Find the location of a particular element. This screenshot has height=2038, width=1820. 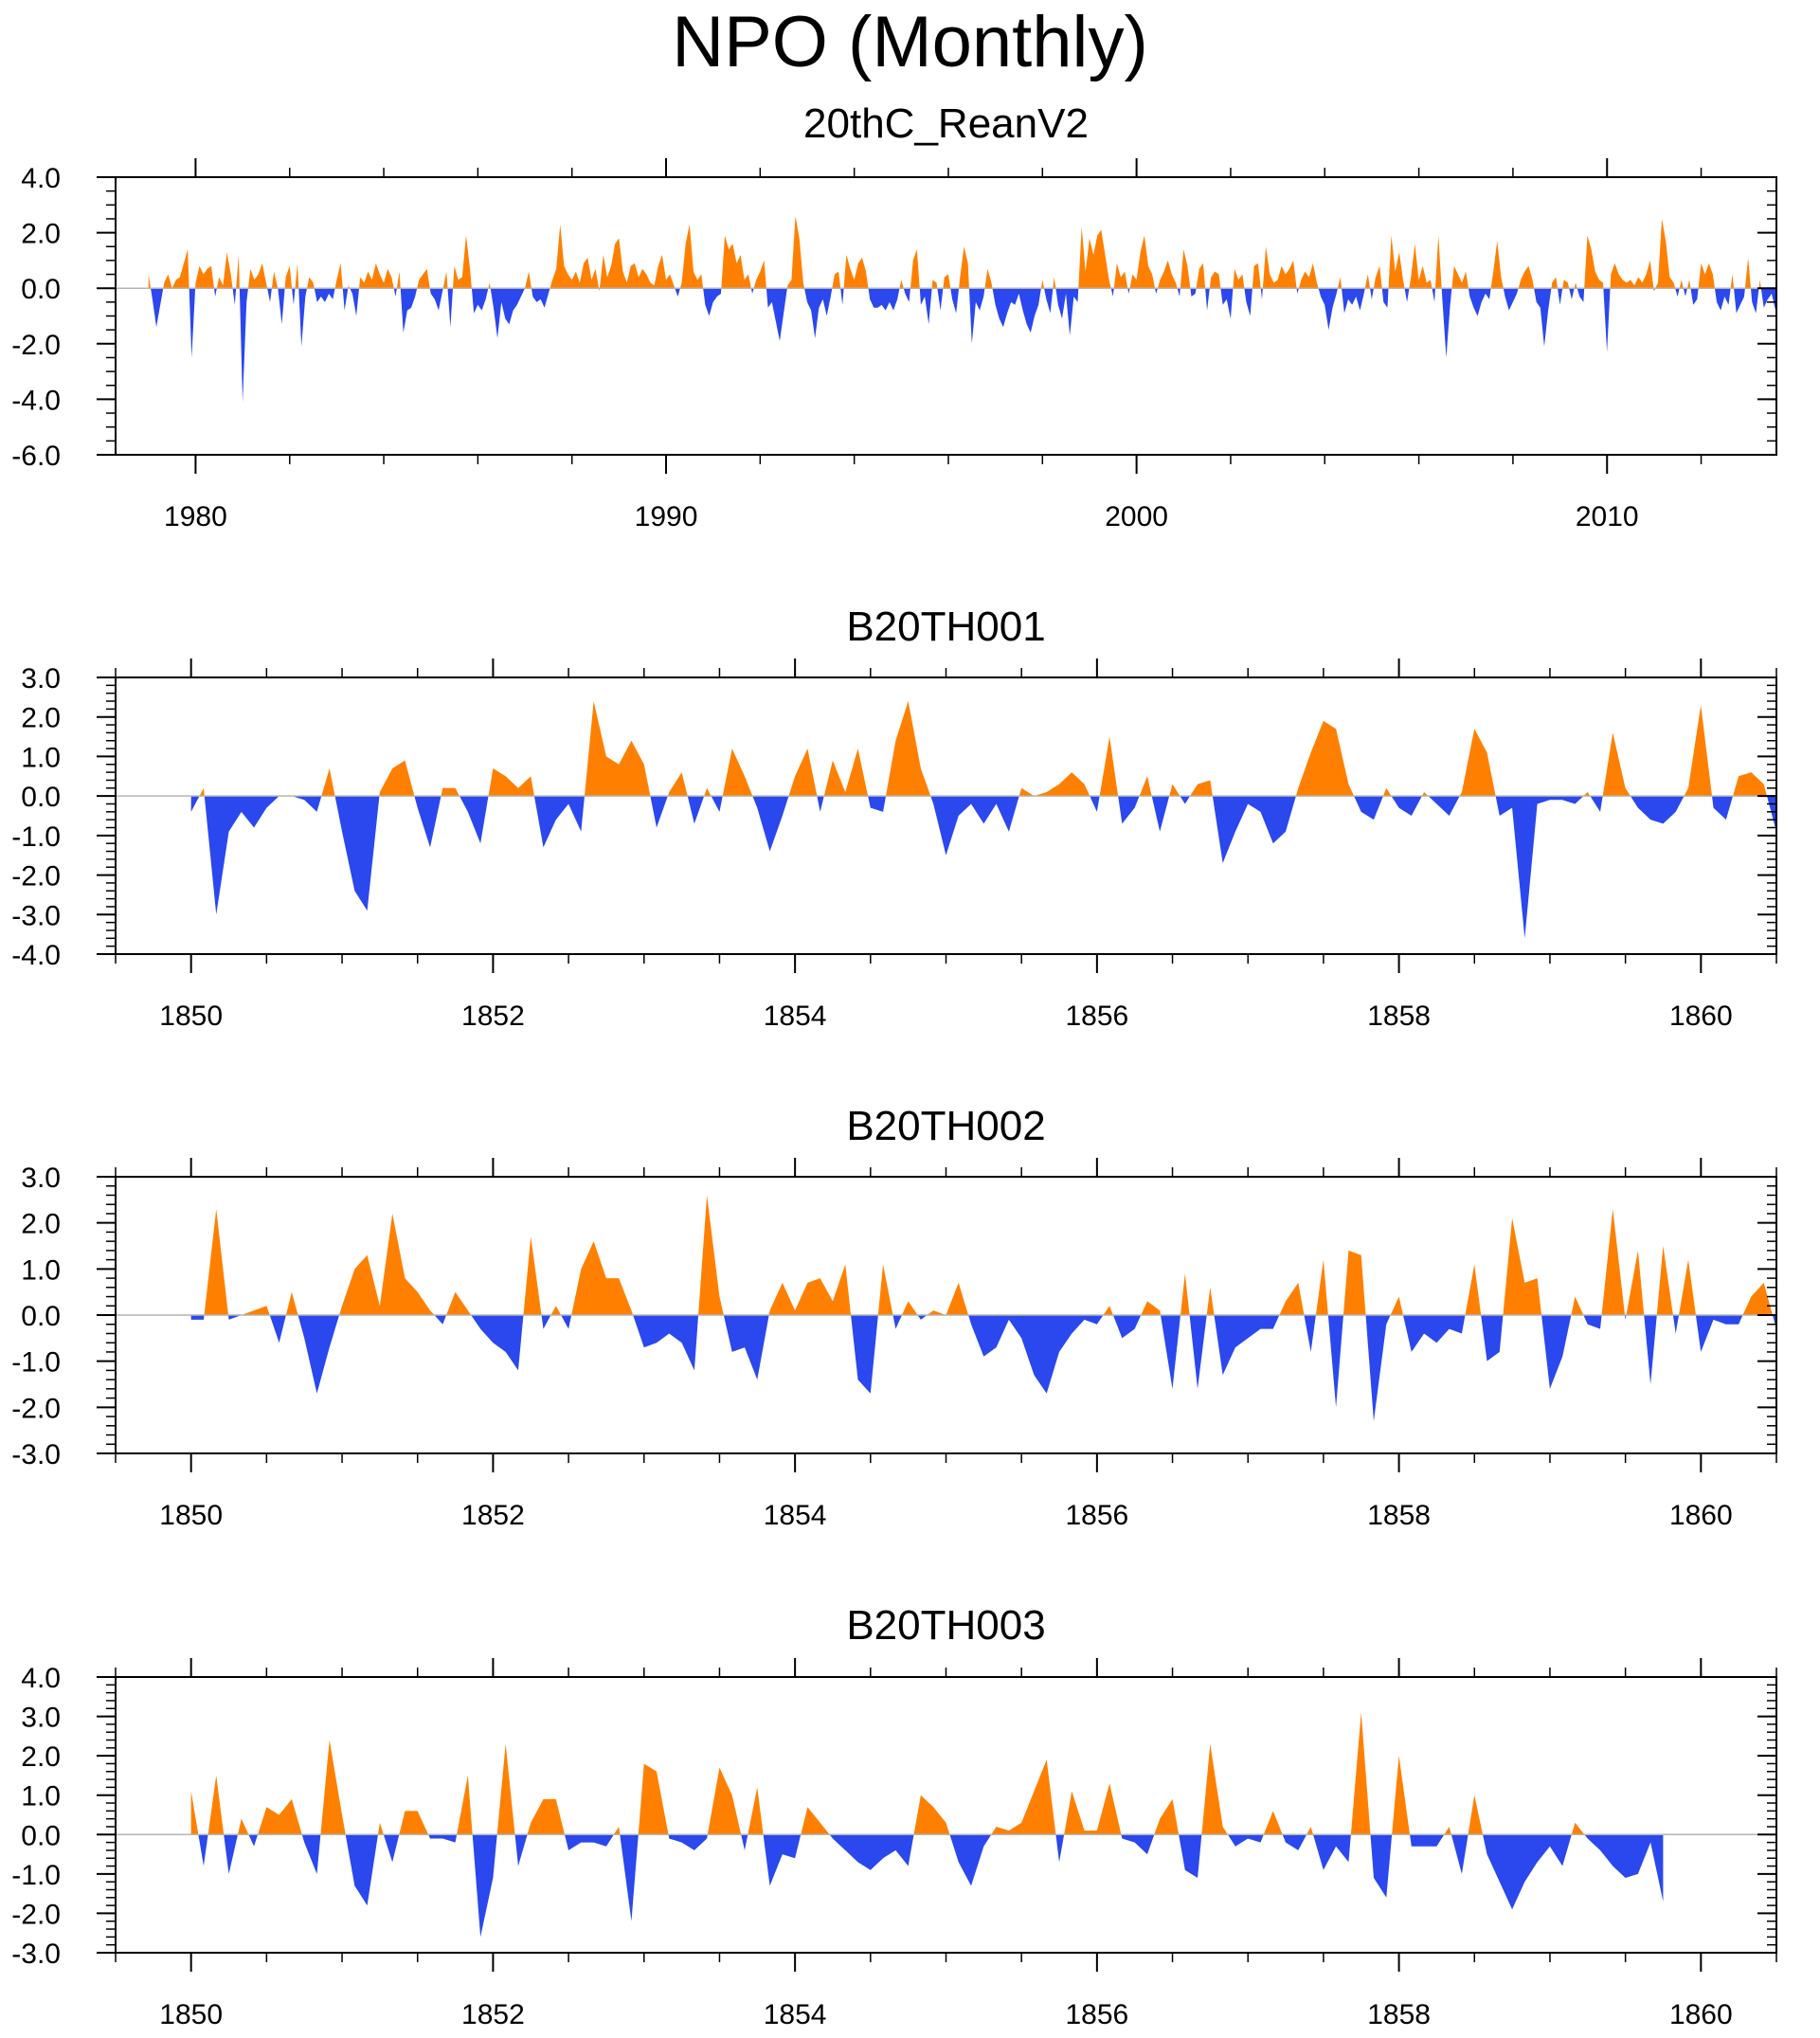

x-tick-label: 1990 is located at coordinates (666, 516).